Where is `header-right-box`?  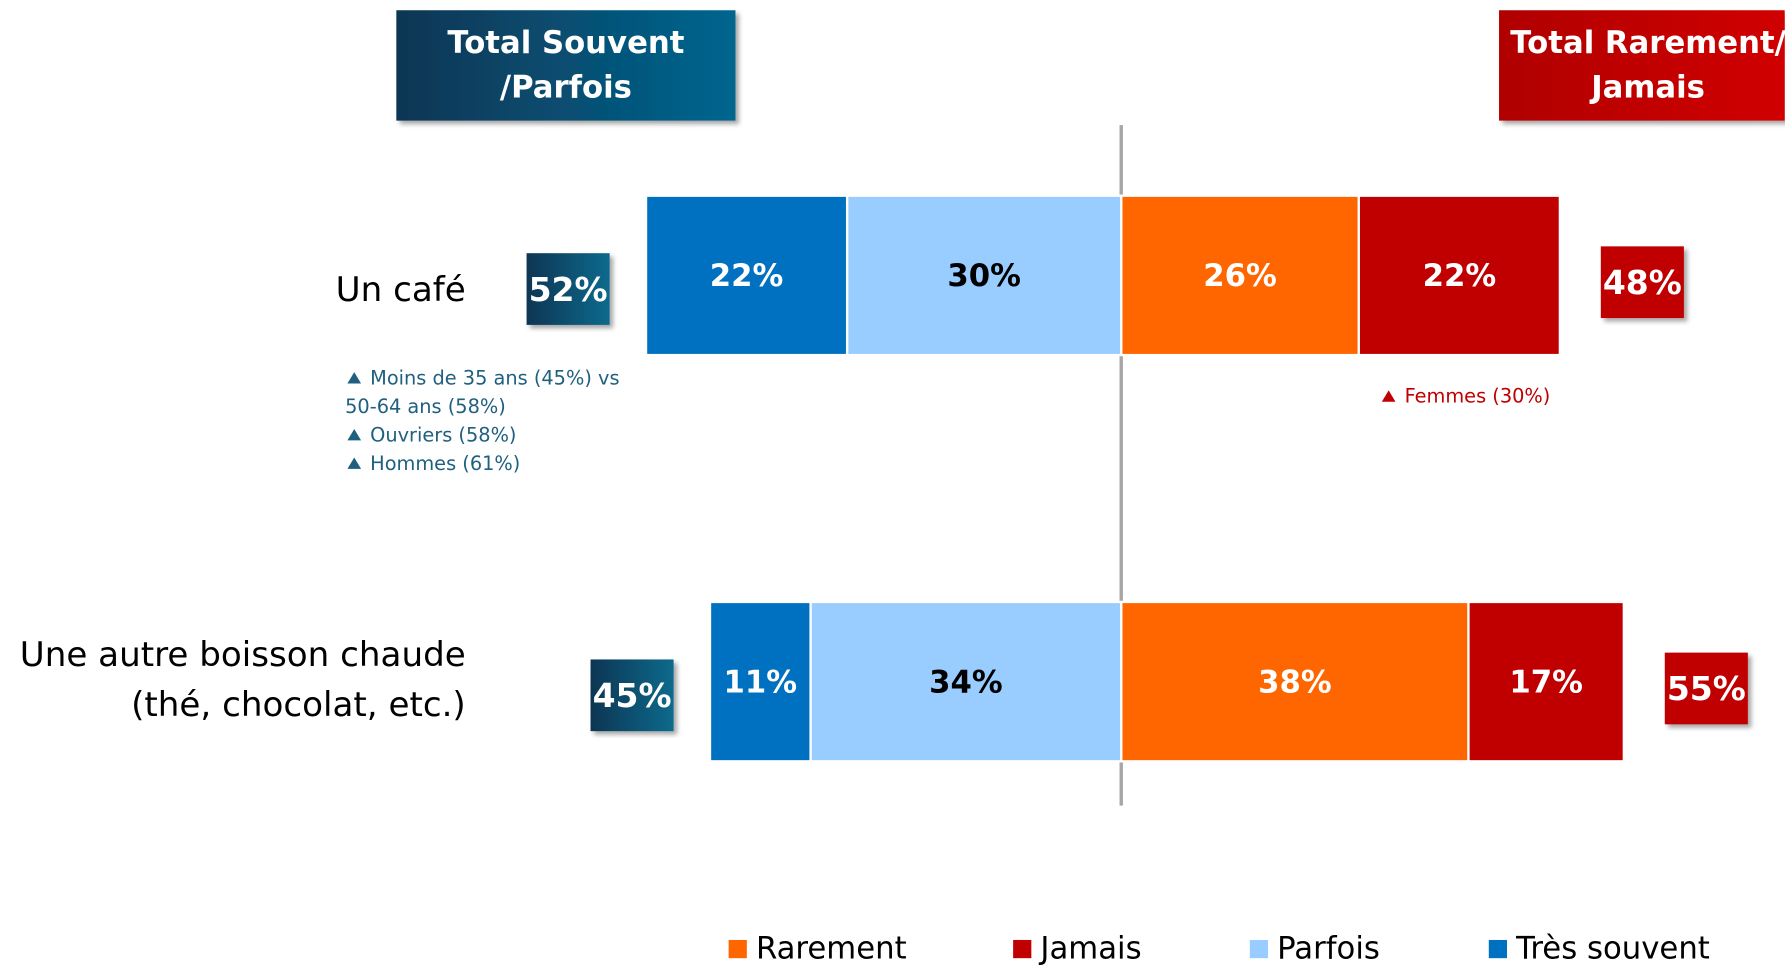 header-right-box is located at coordinates (1642, 65).